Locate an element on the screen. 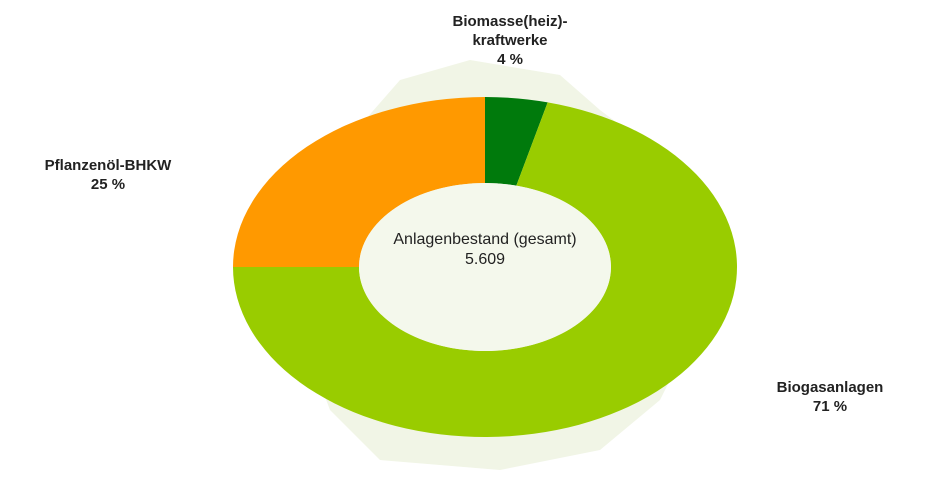 This screenshot has width=928, height=489. center-label: Anlagenbestand (gesamt) is located at coordinates (485, 239).